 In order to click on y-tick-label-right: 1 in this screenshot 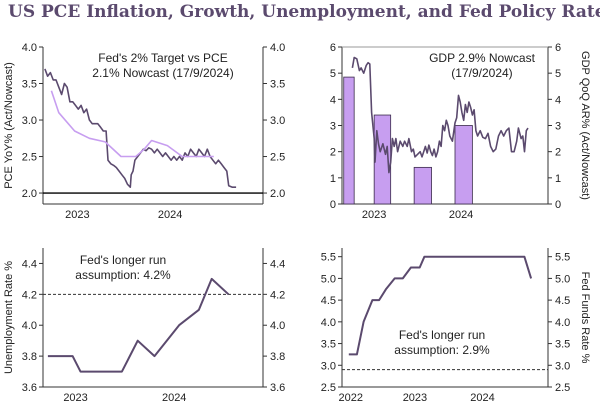, I will do `click(558, 179)`.